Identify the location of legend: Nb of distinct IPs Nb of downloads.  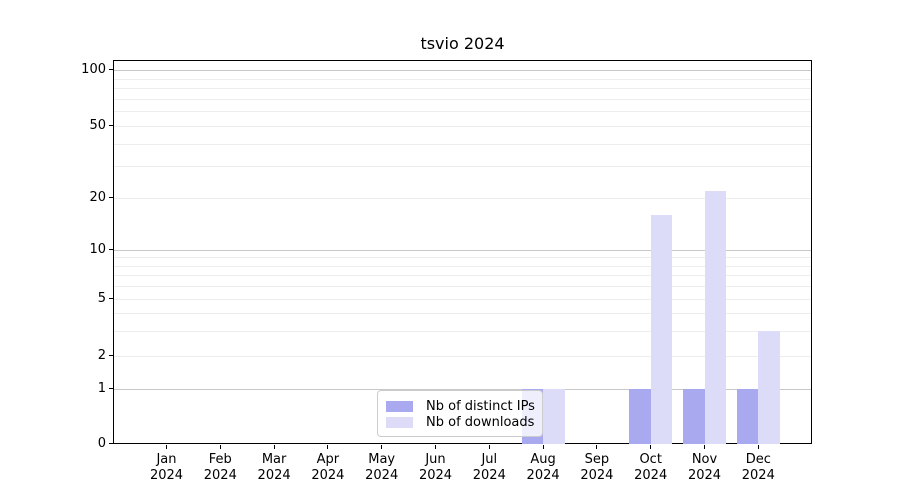
(460, 413).